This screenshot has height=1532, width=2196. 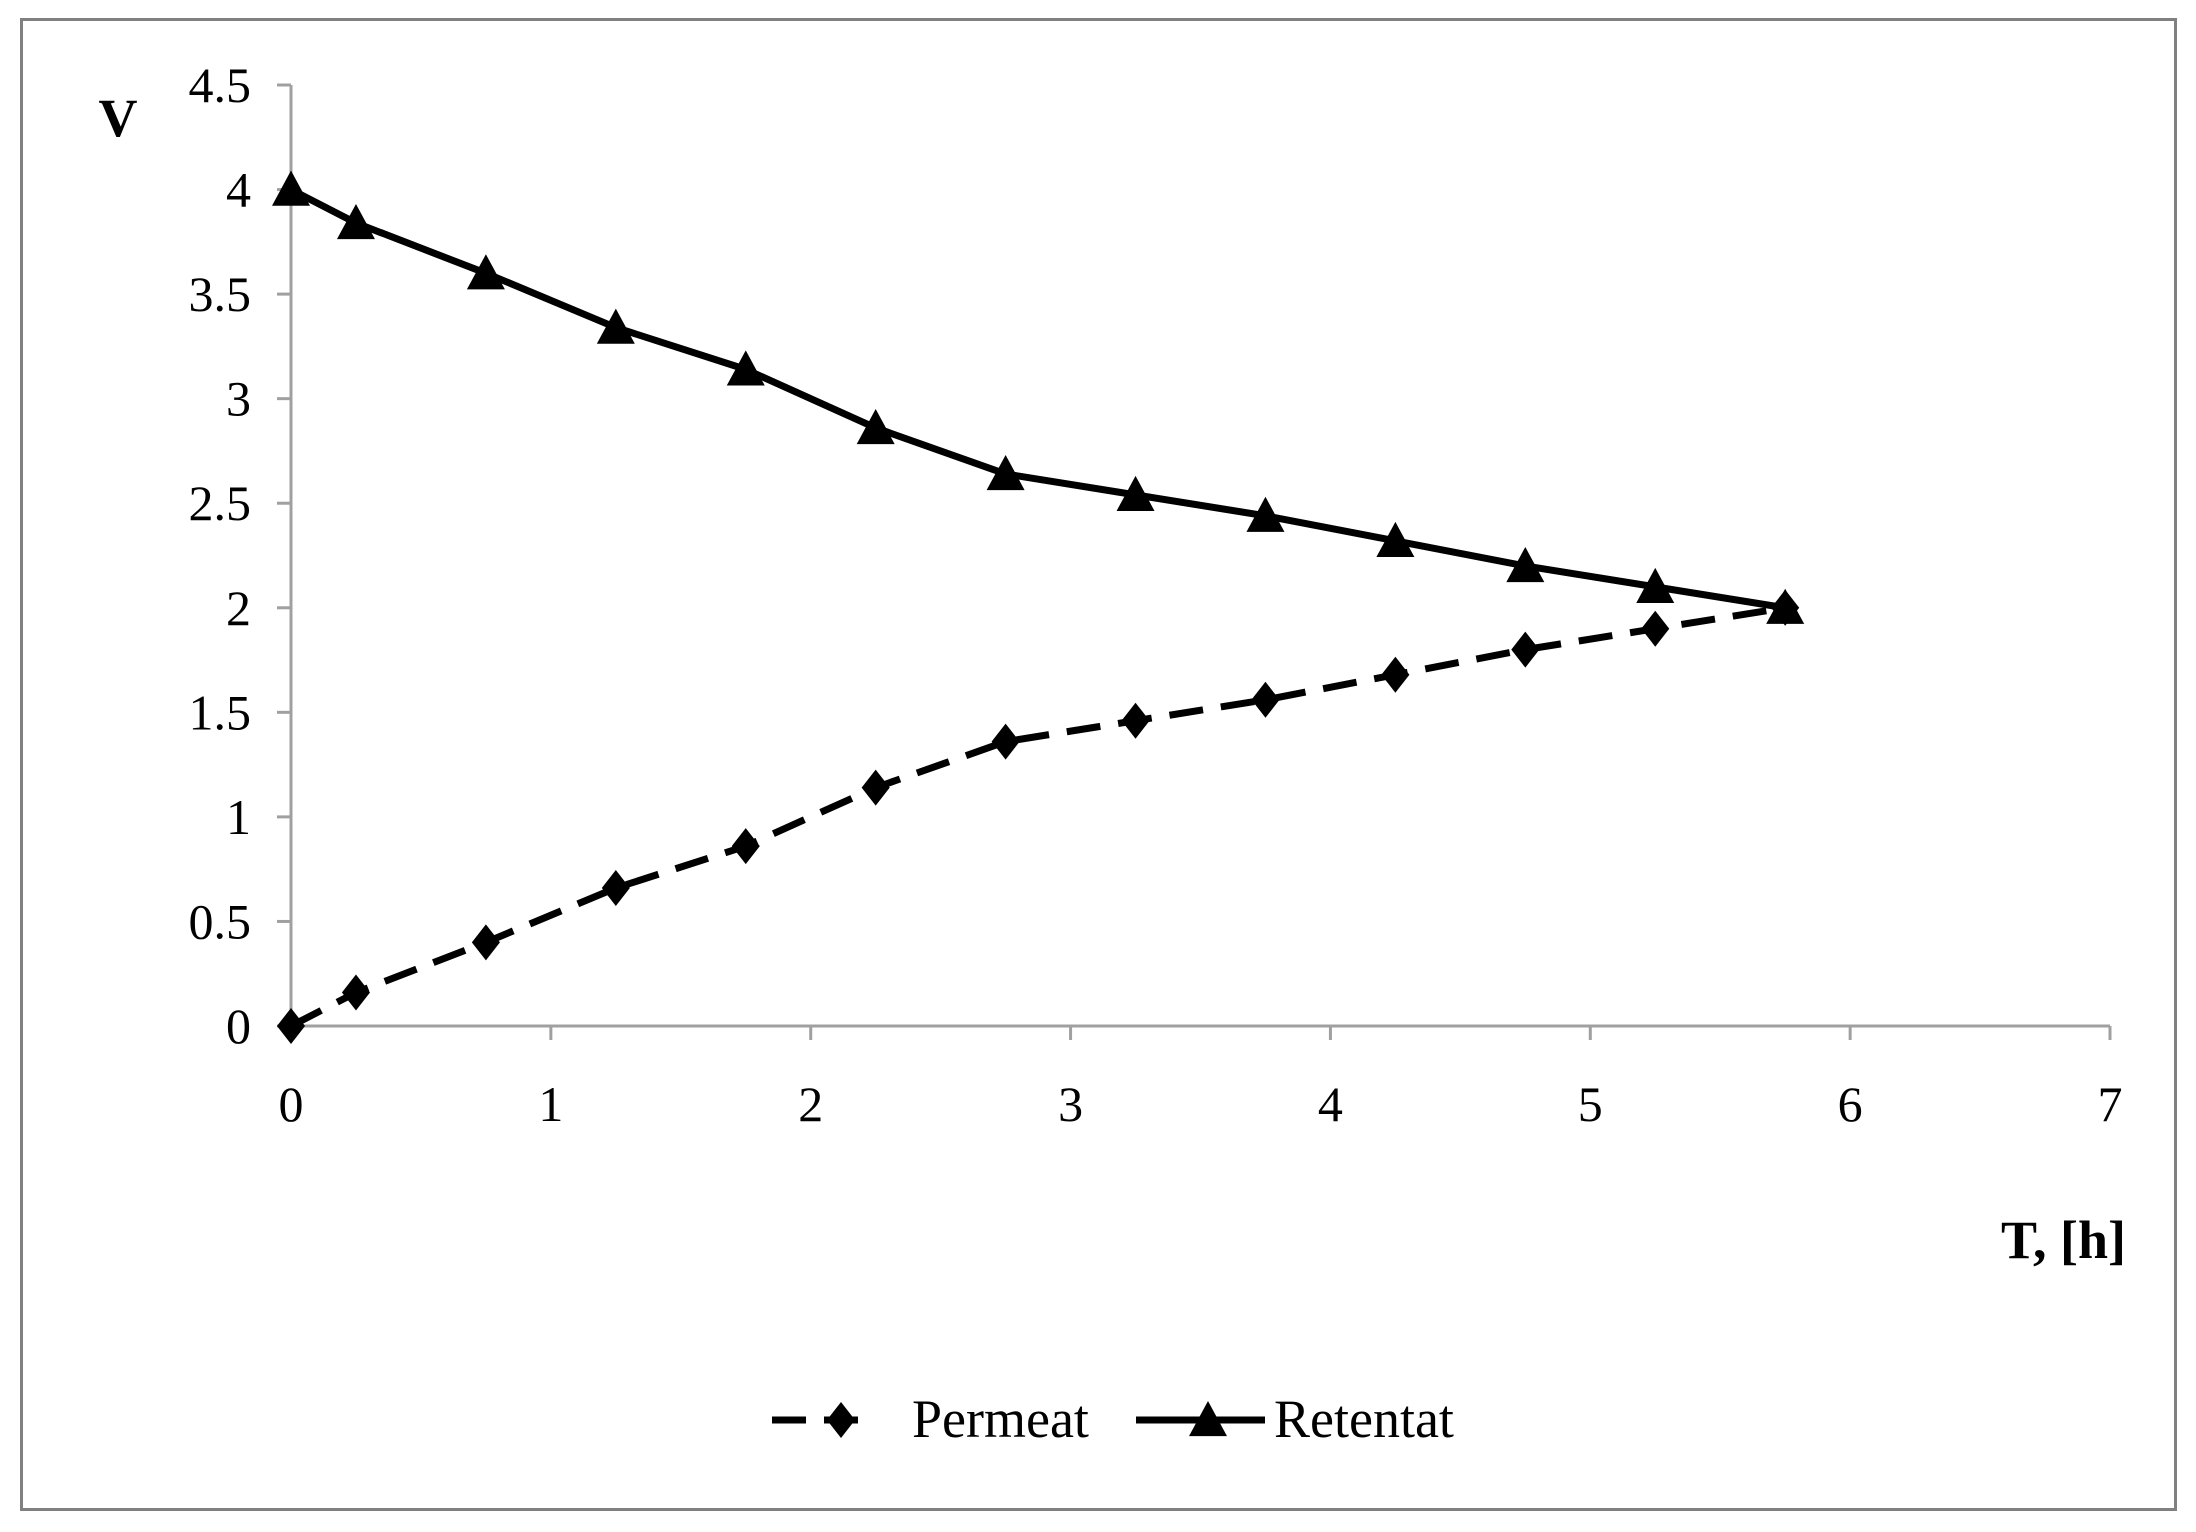 I want to click on y-tick-label: 0, so click(x=238, y=1026).